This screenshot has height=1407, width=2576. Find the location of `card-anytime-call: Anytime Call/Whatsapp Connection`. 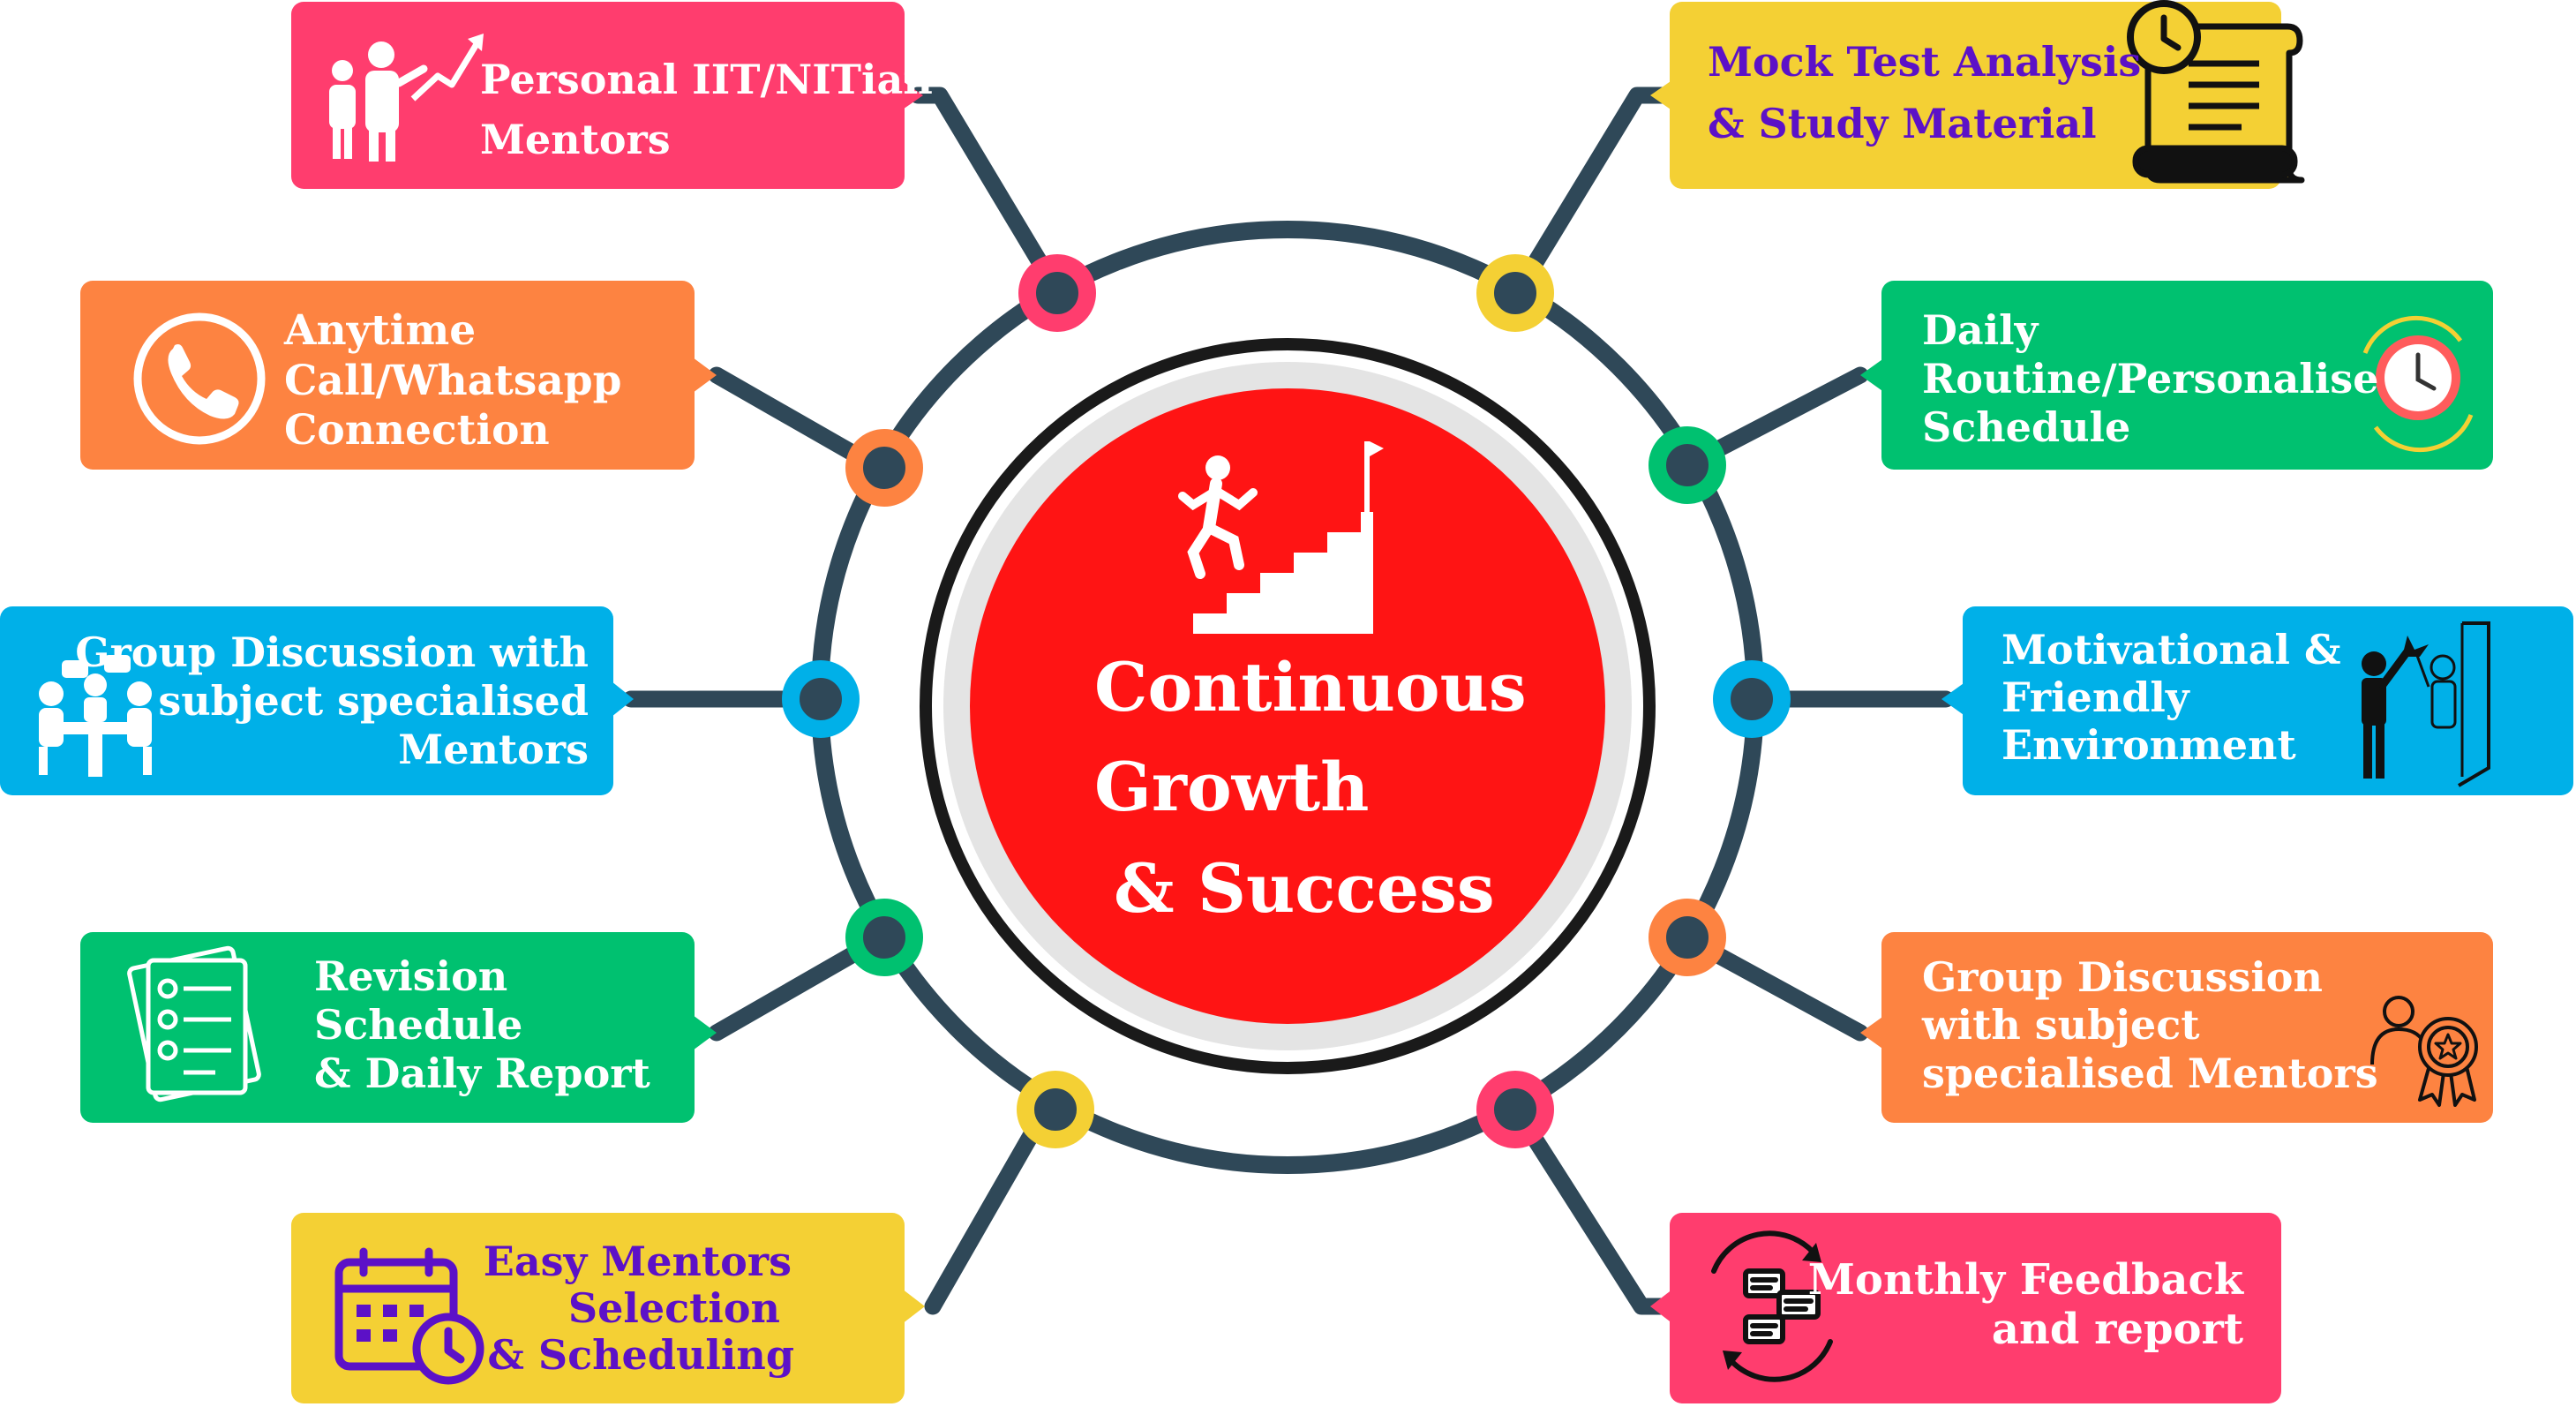

card-anytime-call: Anytime Call/Whatsapp Connection is located at coordinates (398, 375).